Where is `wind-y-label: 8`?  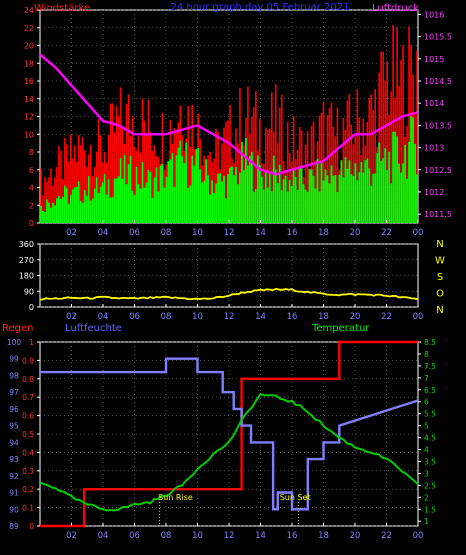 wind-y-label: 8 is located at coordinates (31, 152).